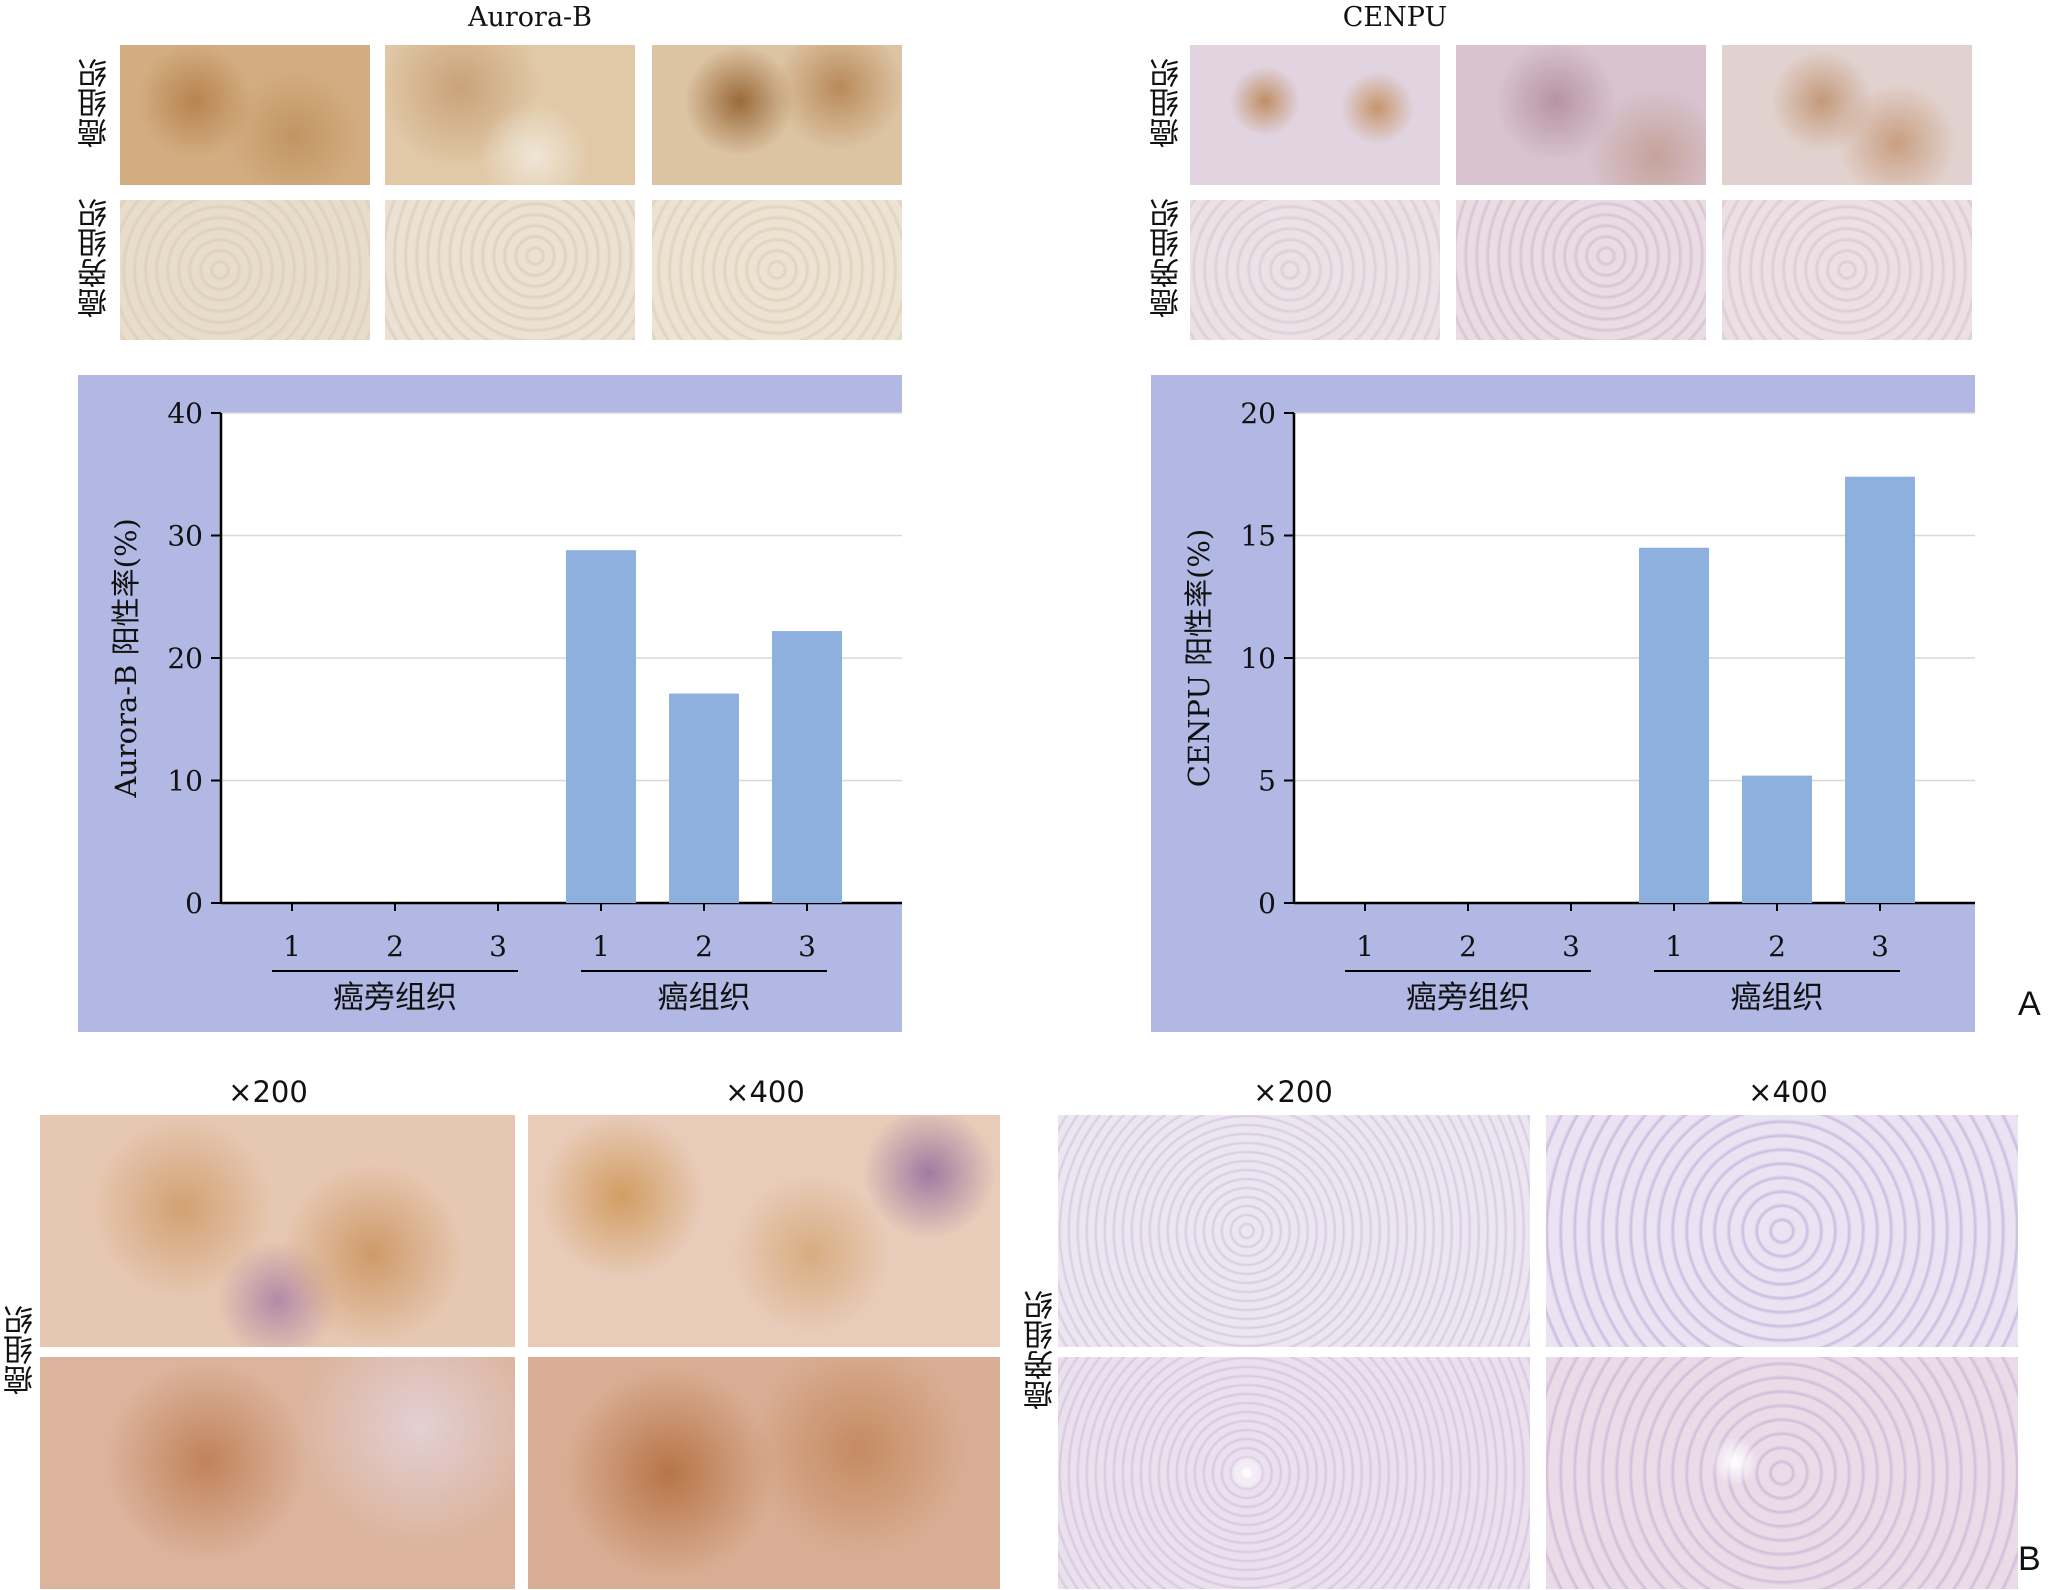  What do you see at coordinates (1199, 658) in the screenshot?
I see `y-axis-label: CENPU 阳性率(%)` at bounding box center [1199, 658].